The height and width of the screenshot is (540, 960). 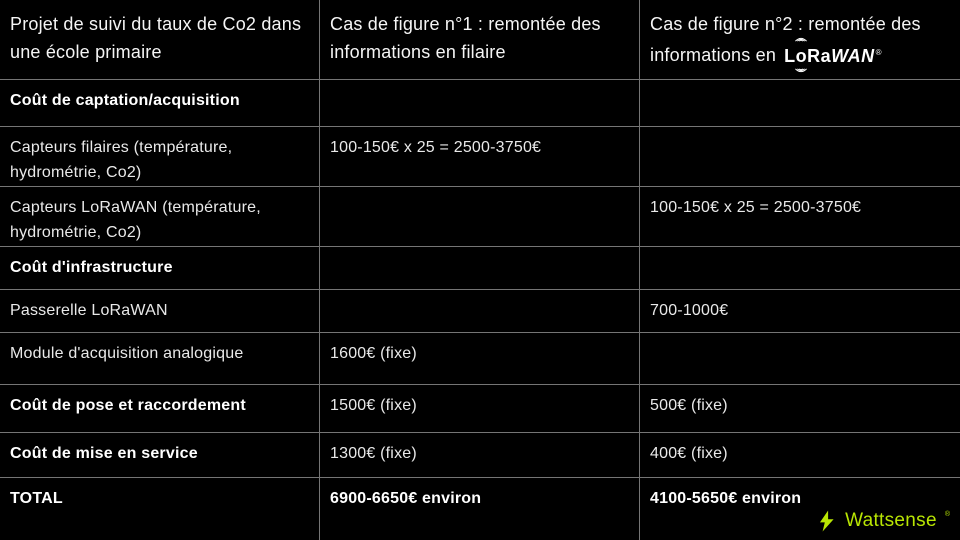 I want to click on cell-captation-case1, so click(x=479, y=103).